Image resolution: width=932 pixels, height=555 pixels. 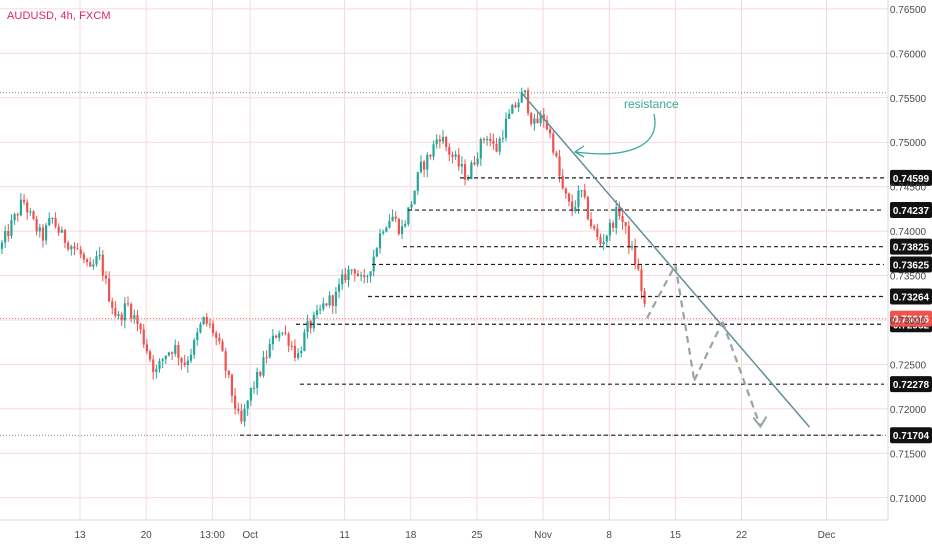 What do you see at coordinates (911, 248) in the screenshot?
I see `level-label-2: 0.73825` at bounding box center [911, 248].